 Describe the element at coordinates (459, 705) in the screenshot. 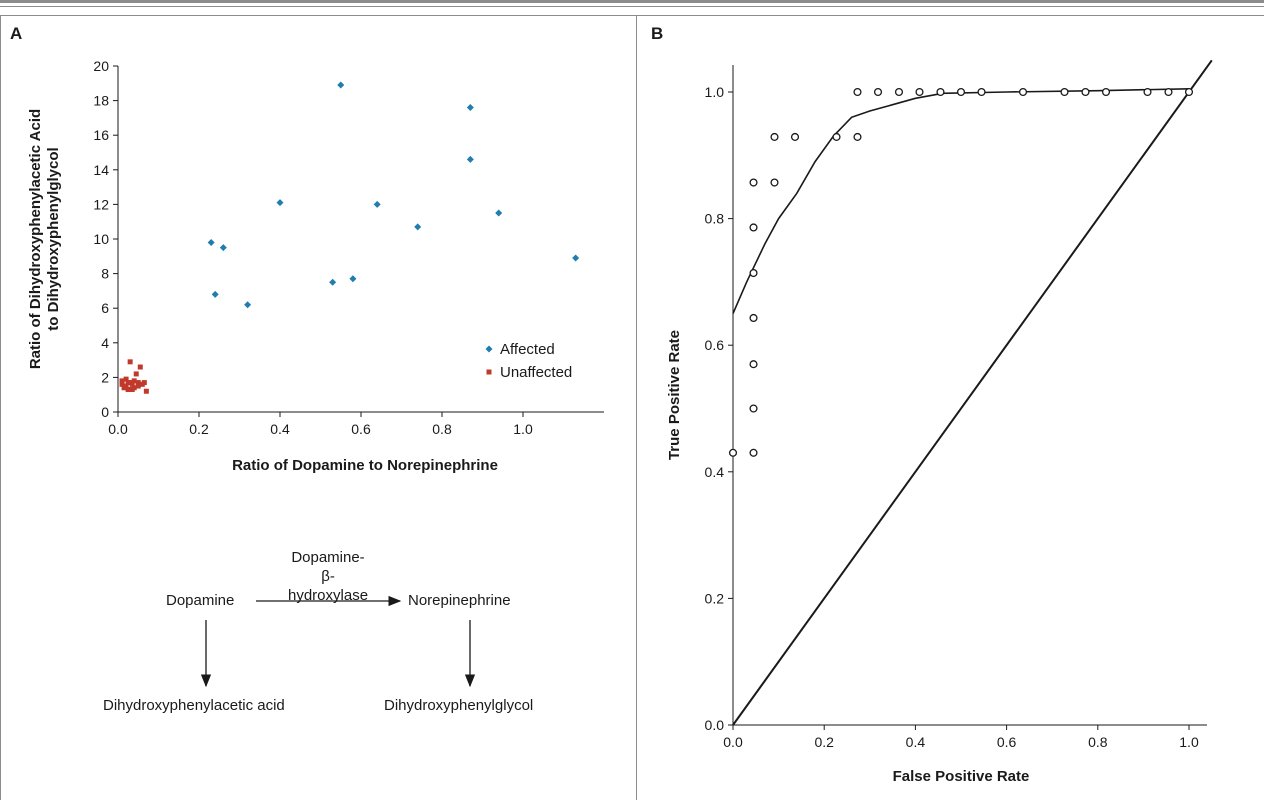

I see `dhpg-node: Dihydroxyphenylglycol` at that location.